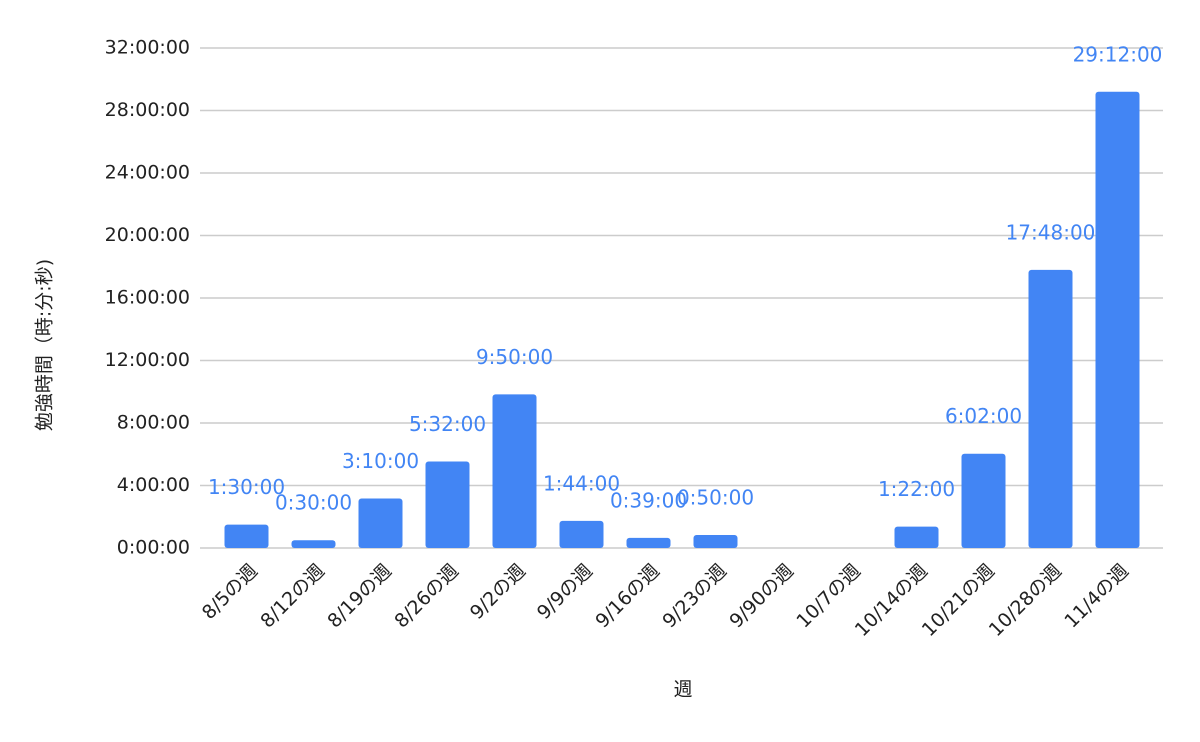  Describe the element at coordinates (147, 298) in the screenshot. I see `y-tick-label: 16:00:00` at that location.